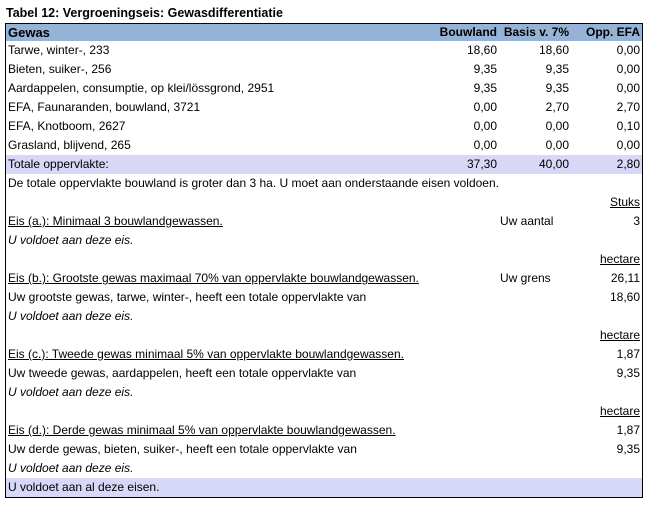 The width and height of the screenshot is (648, 505). What do you see at coordinates (553, 164) in the screenshot?
I see `total-basis: 40,00` at bounding box center [553, 164].